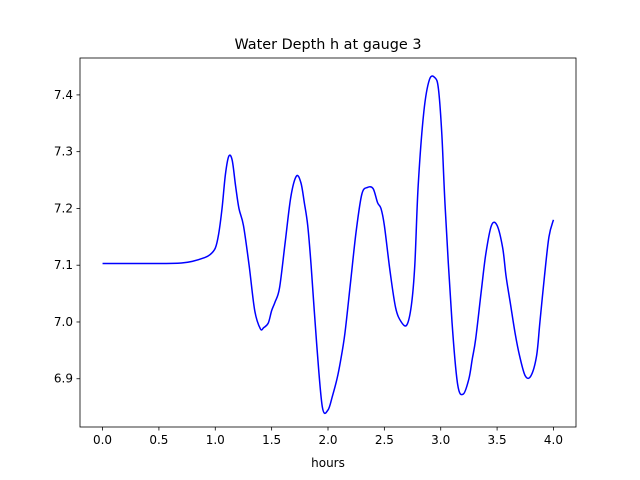  Describe the element at coordinates (327, 45) in the screenshot. I see `chart-title: Water Depth h at gauge 3` at that location.